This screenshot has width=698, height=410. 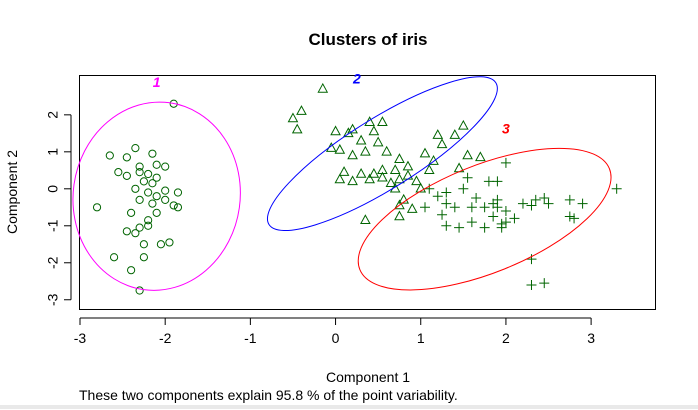 I want to click on window-bottom-edge, so click(x=349, y=407).